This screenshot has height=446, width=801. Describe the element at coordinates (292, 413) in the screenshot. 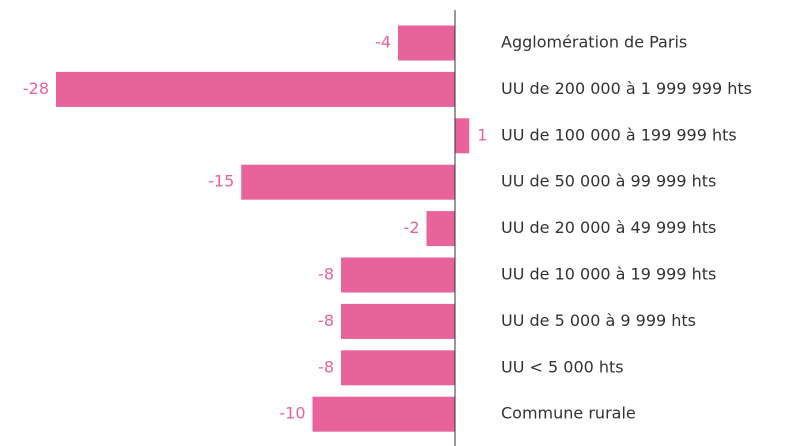

I see `value-label: -10` at that location.